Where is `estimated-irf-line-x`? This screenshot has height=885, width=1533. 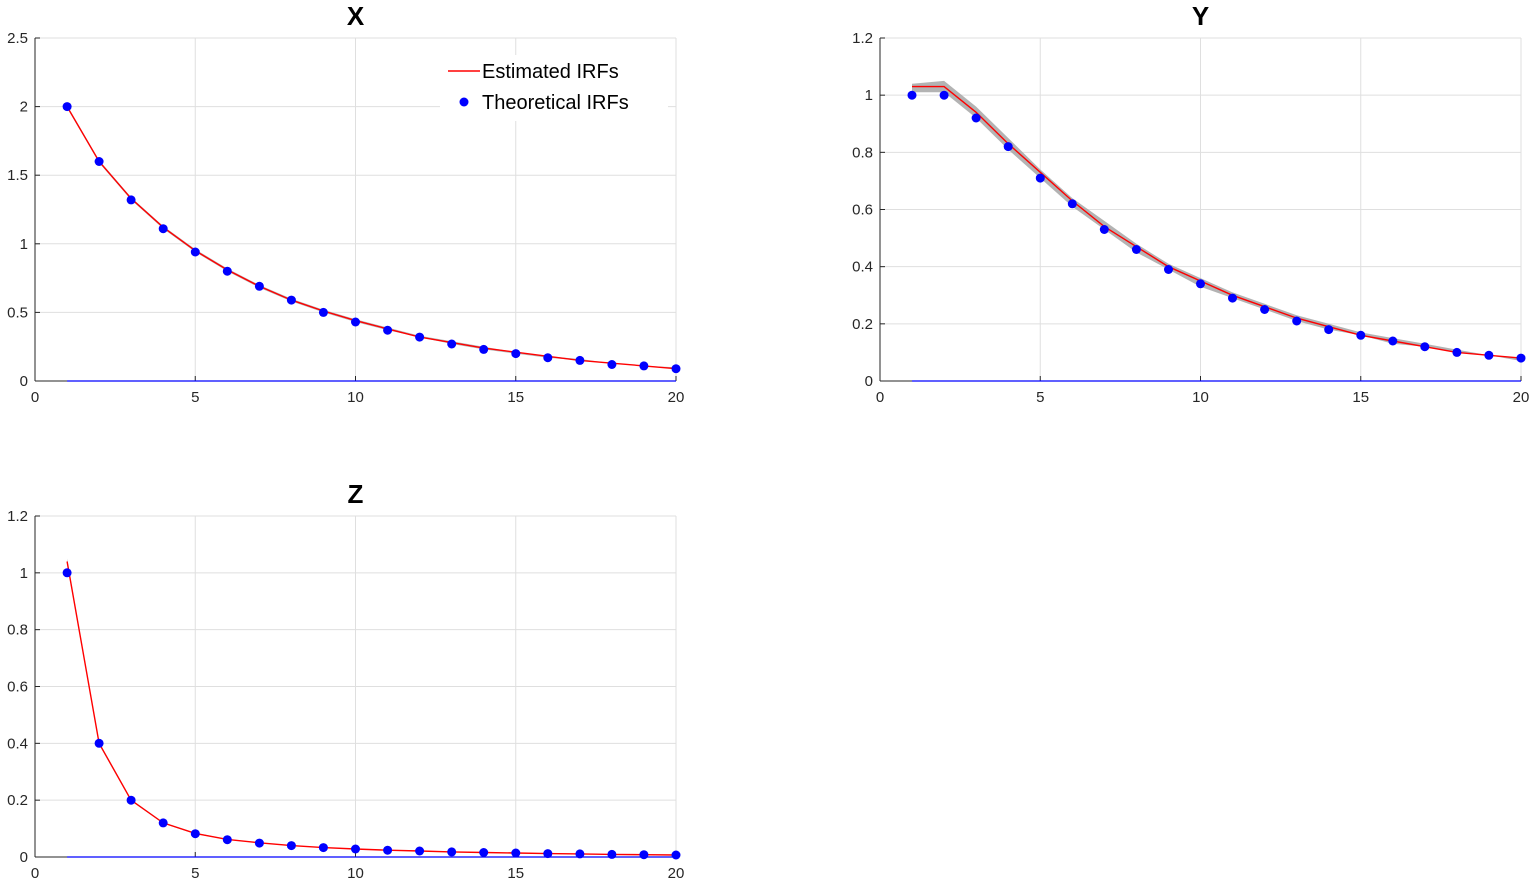 estimated-irf-line-x is located at coordinates (371, 238).